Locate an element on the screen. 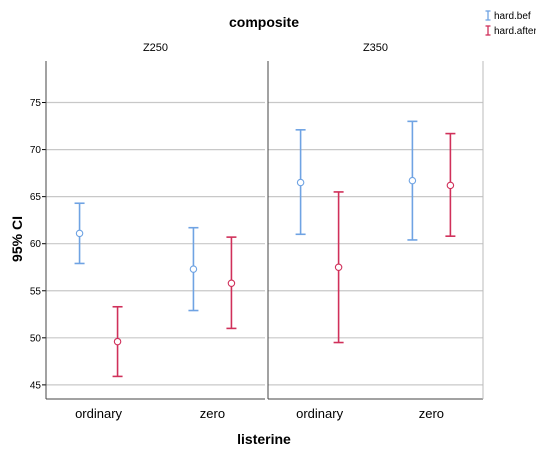 This screenshot has height=449, width=536. legend-label: hard.after is located at coordinates (515, 31).